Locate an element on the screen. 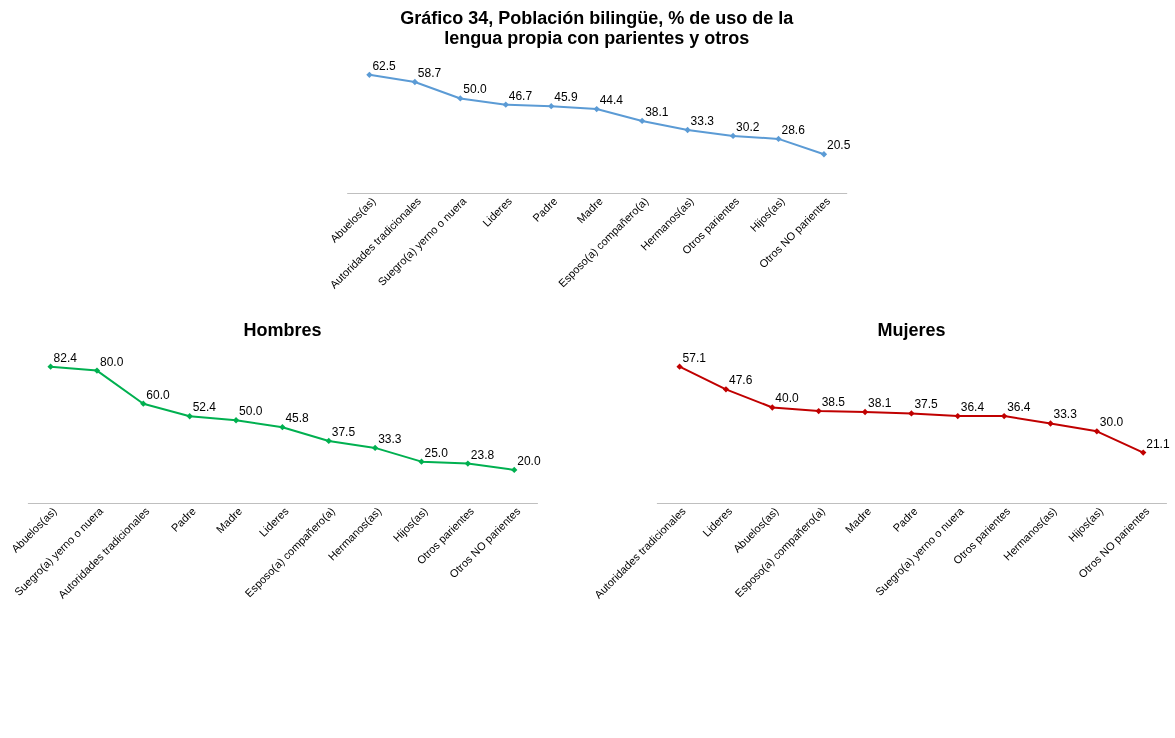 Image resolution: width=1175 pixels, height=738 pixels. data-label: 62.5 is located at coordinates (384, 65).